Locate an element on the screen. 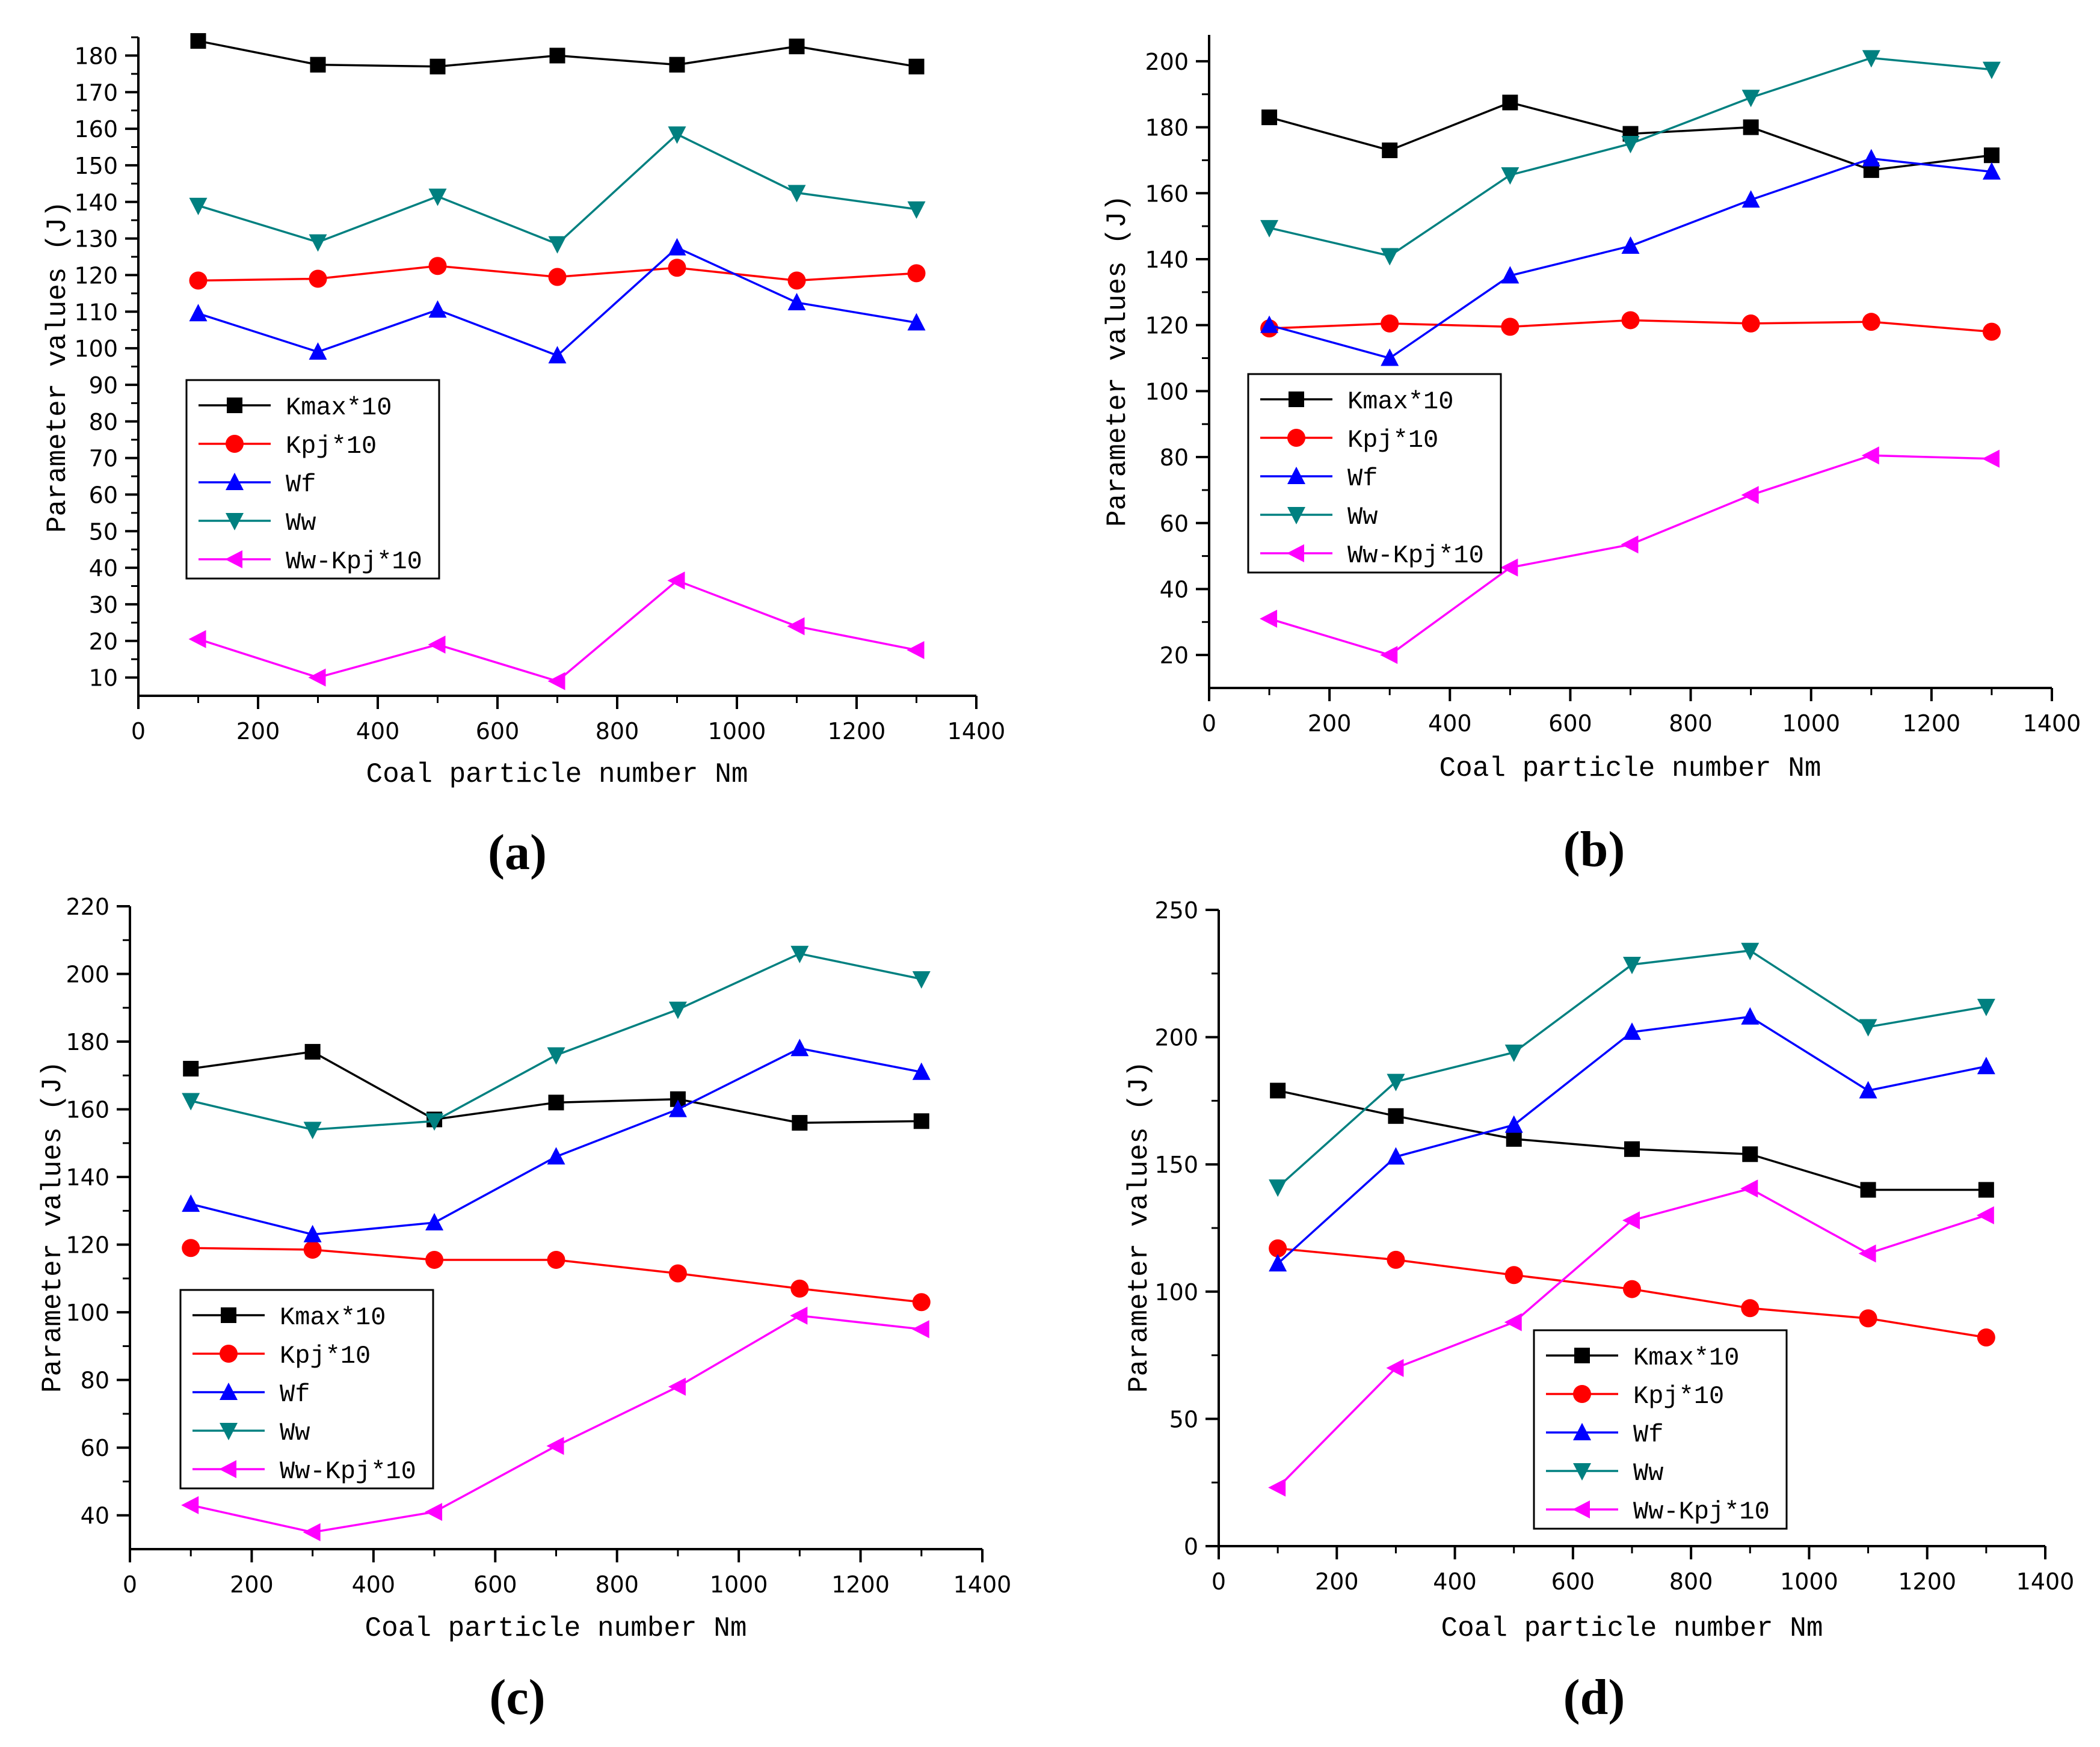  series-Kmax*10 is located at coordinates (1630, 136).